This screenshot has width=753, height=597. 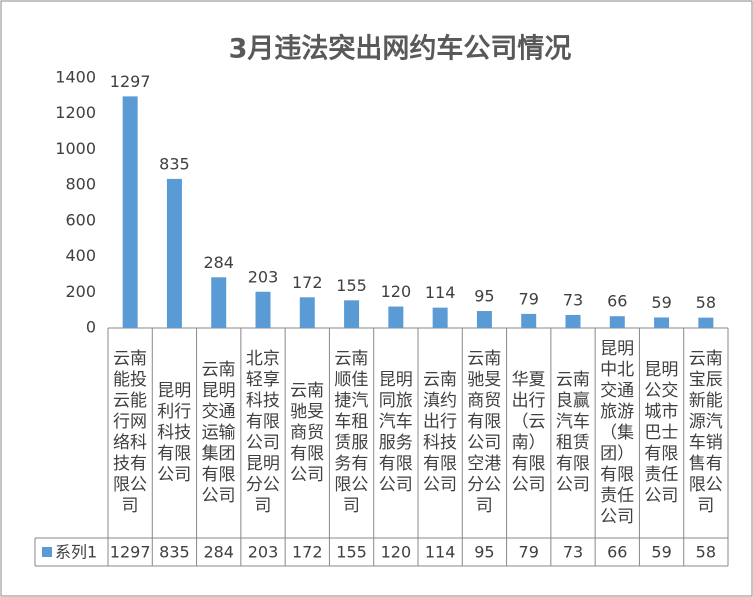 I want to click on y-tick-label: 1200, so click(x=75, y=112).